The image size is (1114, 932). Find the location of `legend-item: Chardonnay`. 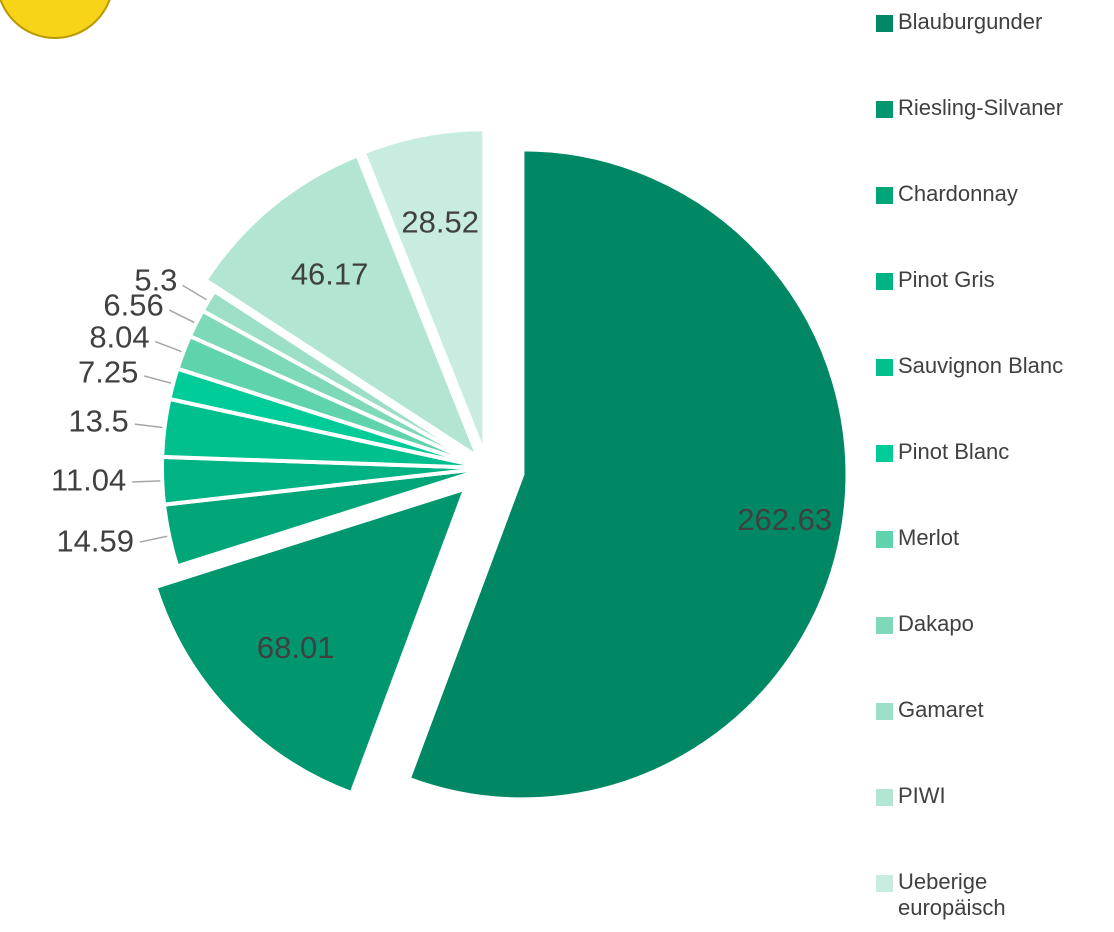

legend-item: Chardonnay is located at coordinates (994, 221).